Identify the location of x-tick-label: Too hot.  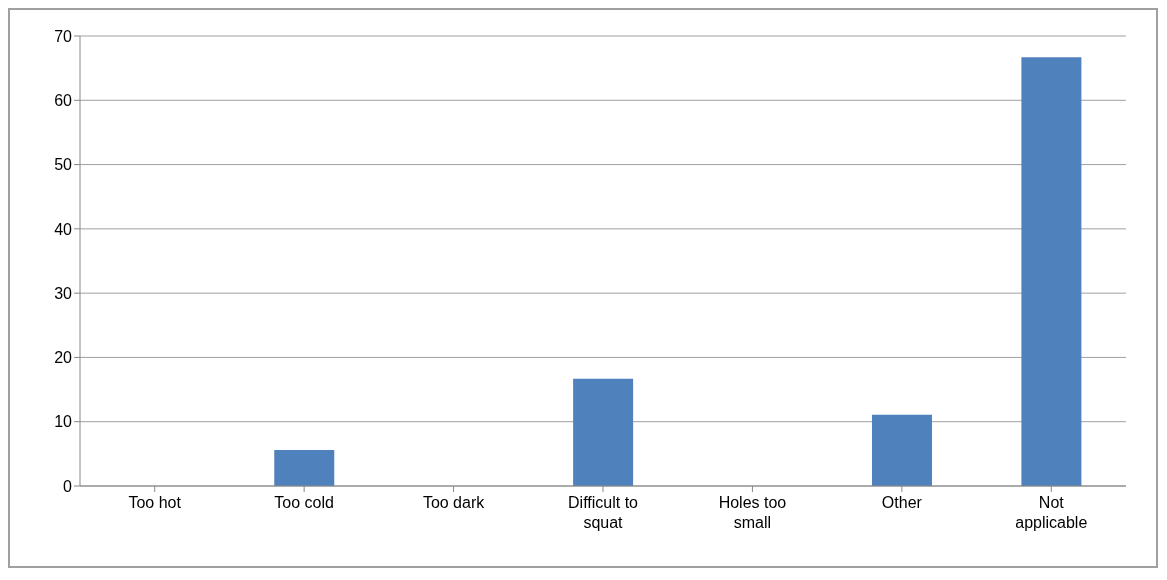
(155, 502).